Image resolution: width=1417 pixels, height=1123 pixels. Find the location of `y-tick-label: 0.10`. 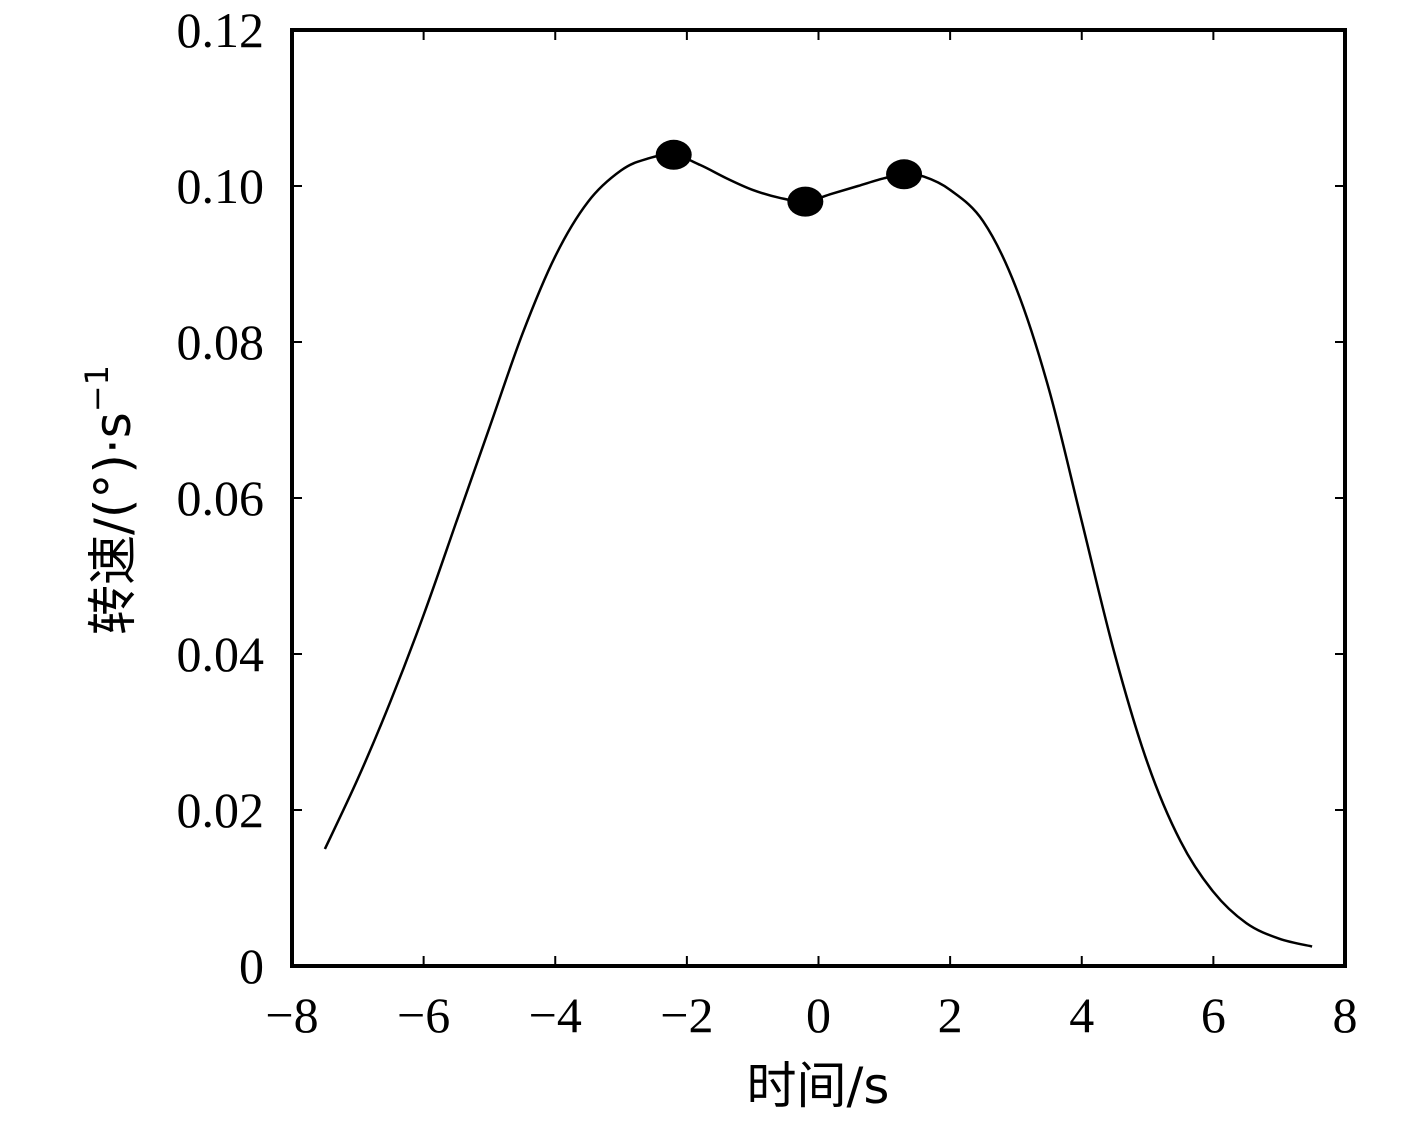

y-tick-label: 0.10 is located at coordinates (221, 186).